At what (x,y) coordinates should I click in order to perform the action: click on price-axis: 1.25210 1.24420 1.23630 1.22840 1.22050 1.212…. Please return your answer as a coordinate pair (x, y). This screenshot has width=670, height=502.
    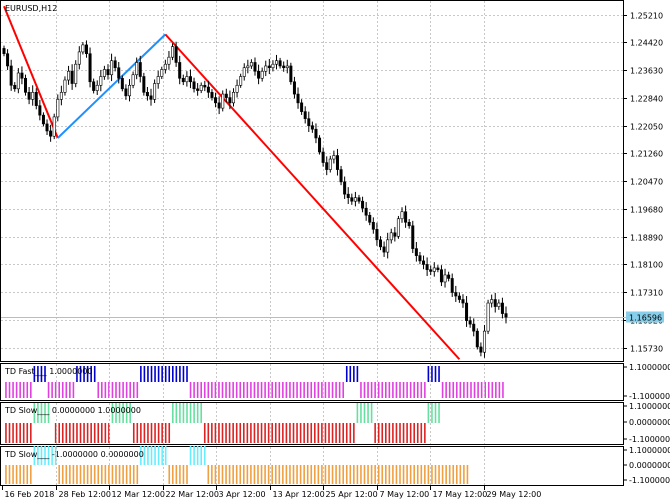
    Looking at the image, I should click on (643, 183).